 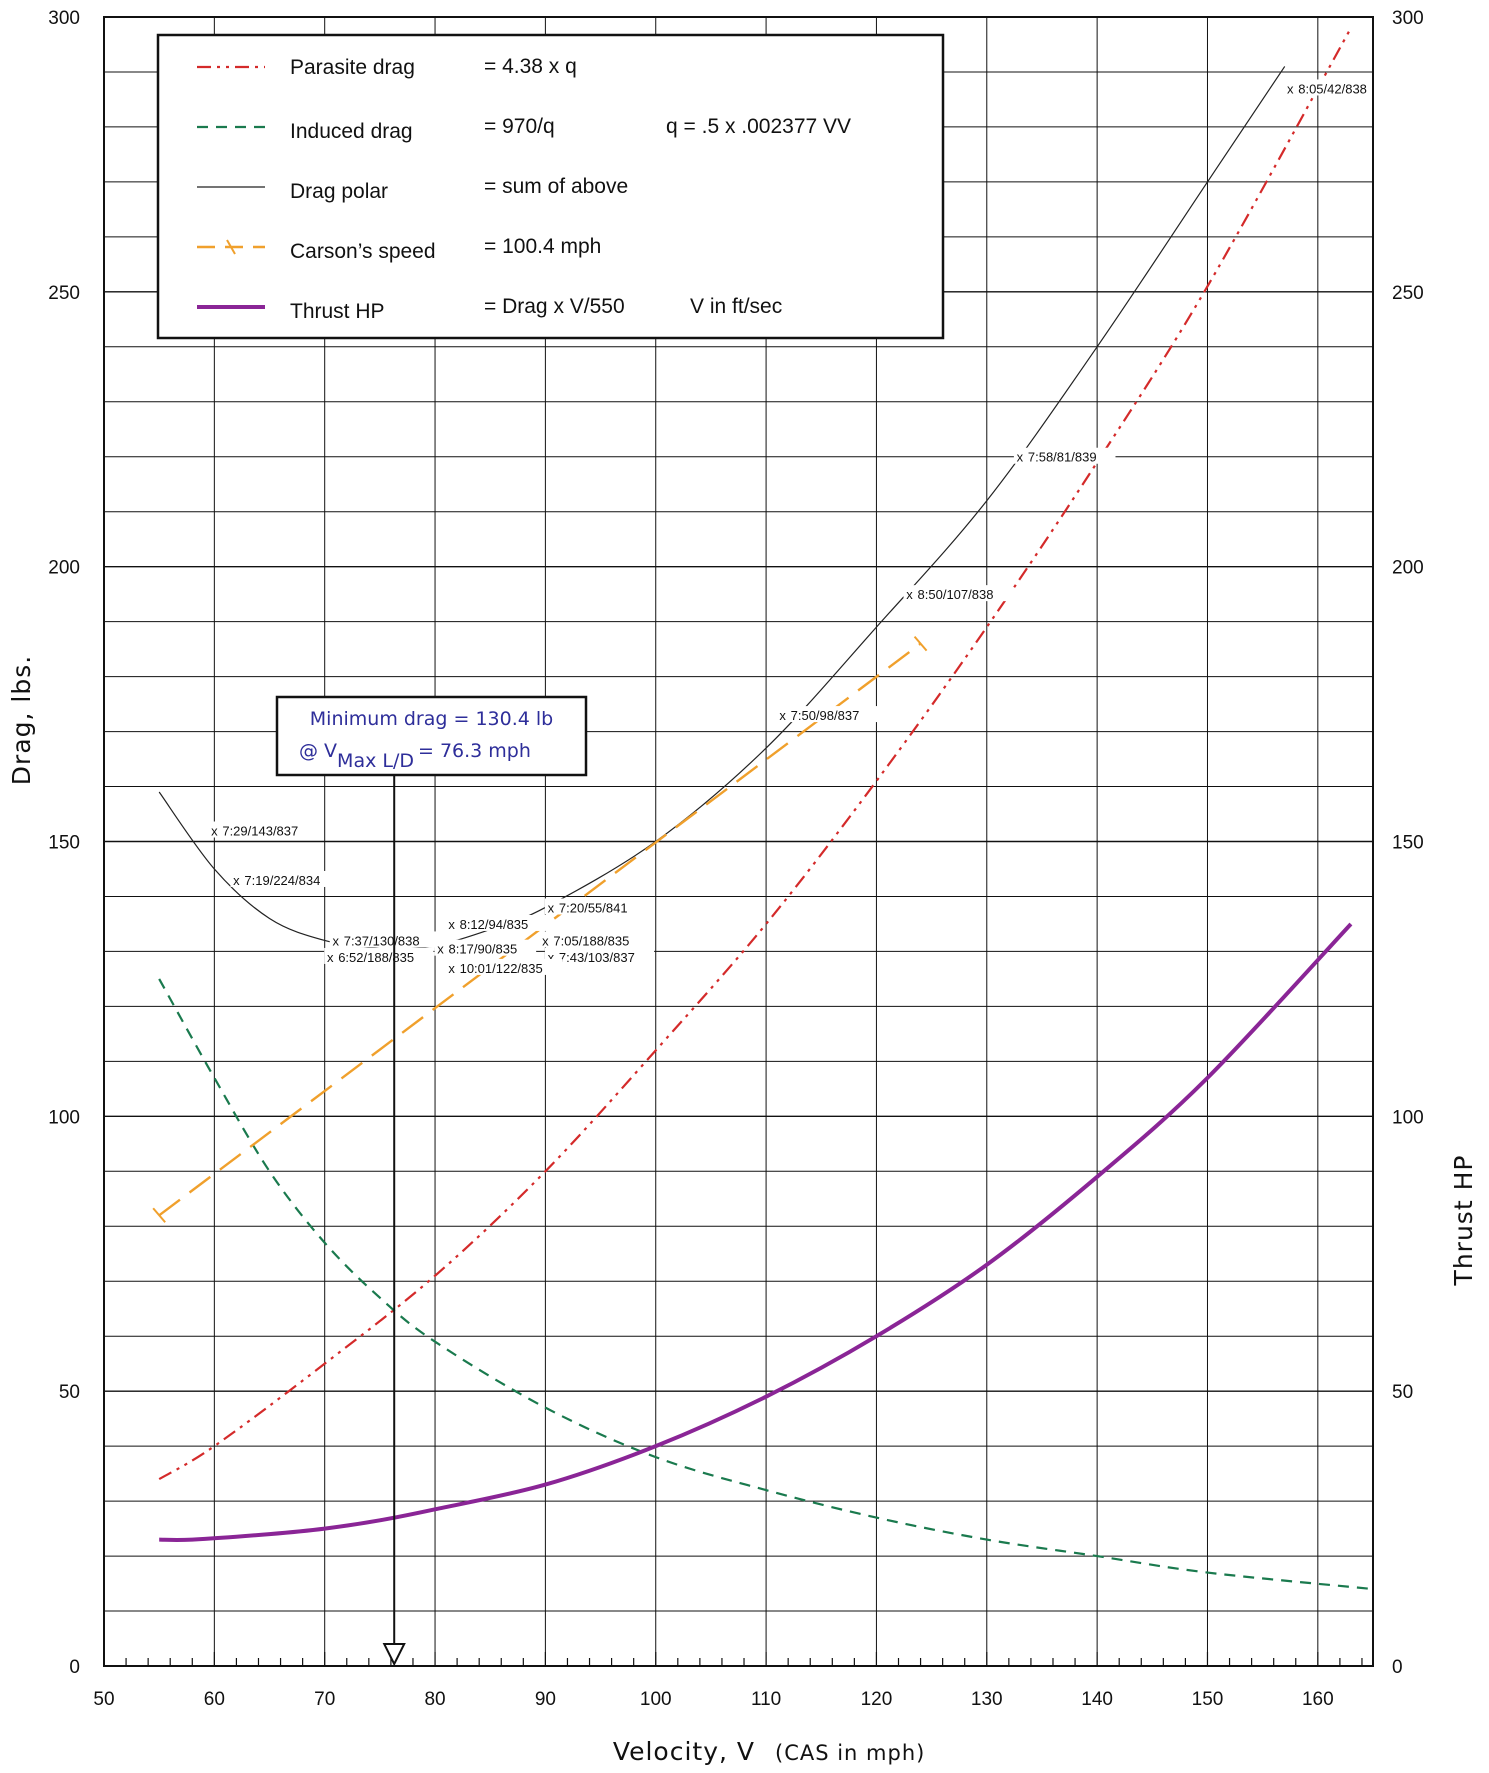 I want to click on data-point-label: 7:20/55/841, so click(x=593, y=907).